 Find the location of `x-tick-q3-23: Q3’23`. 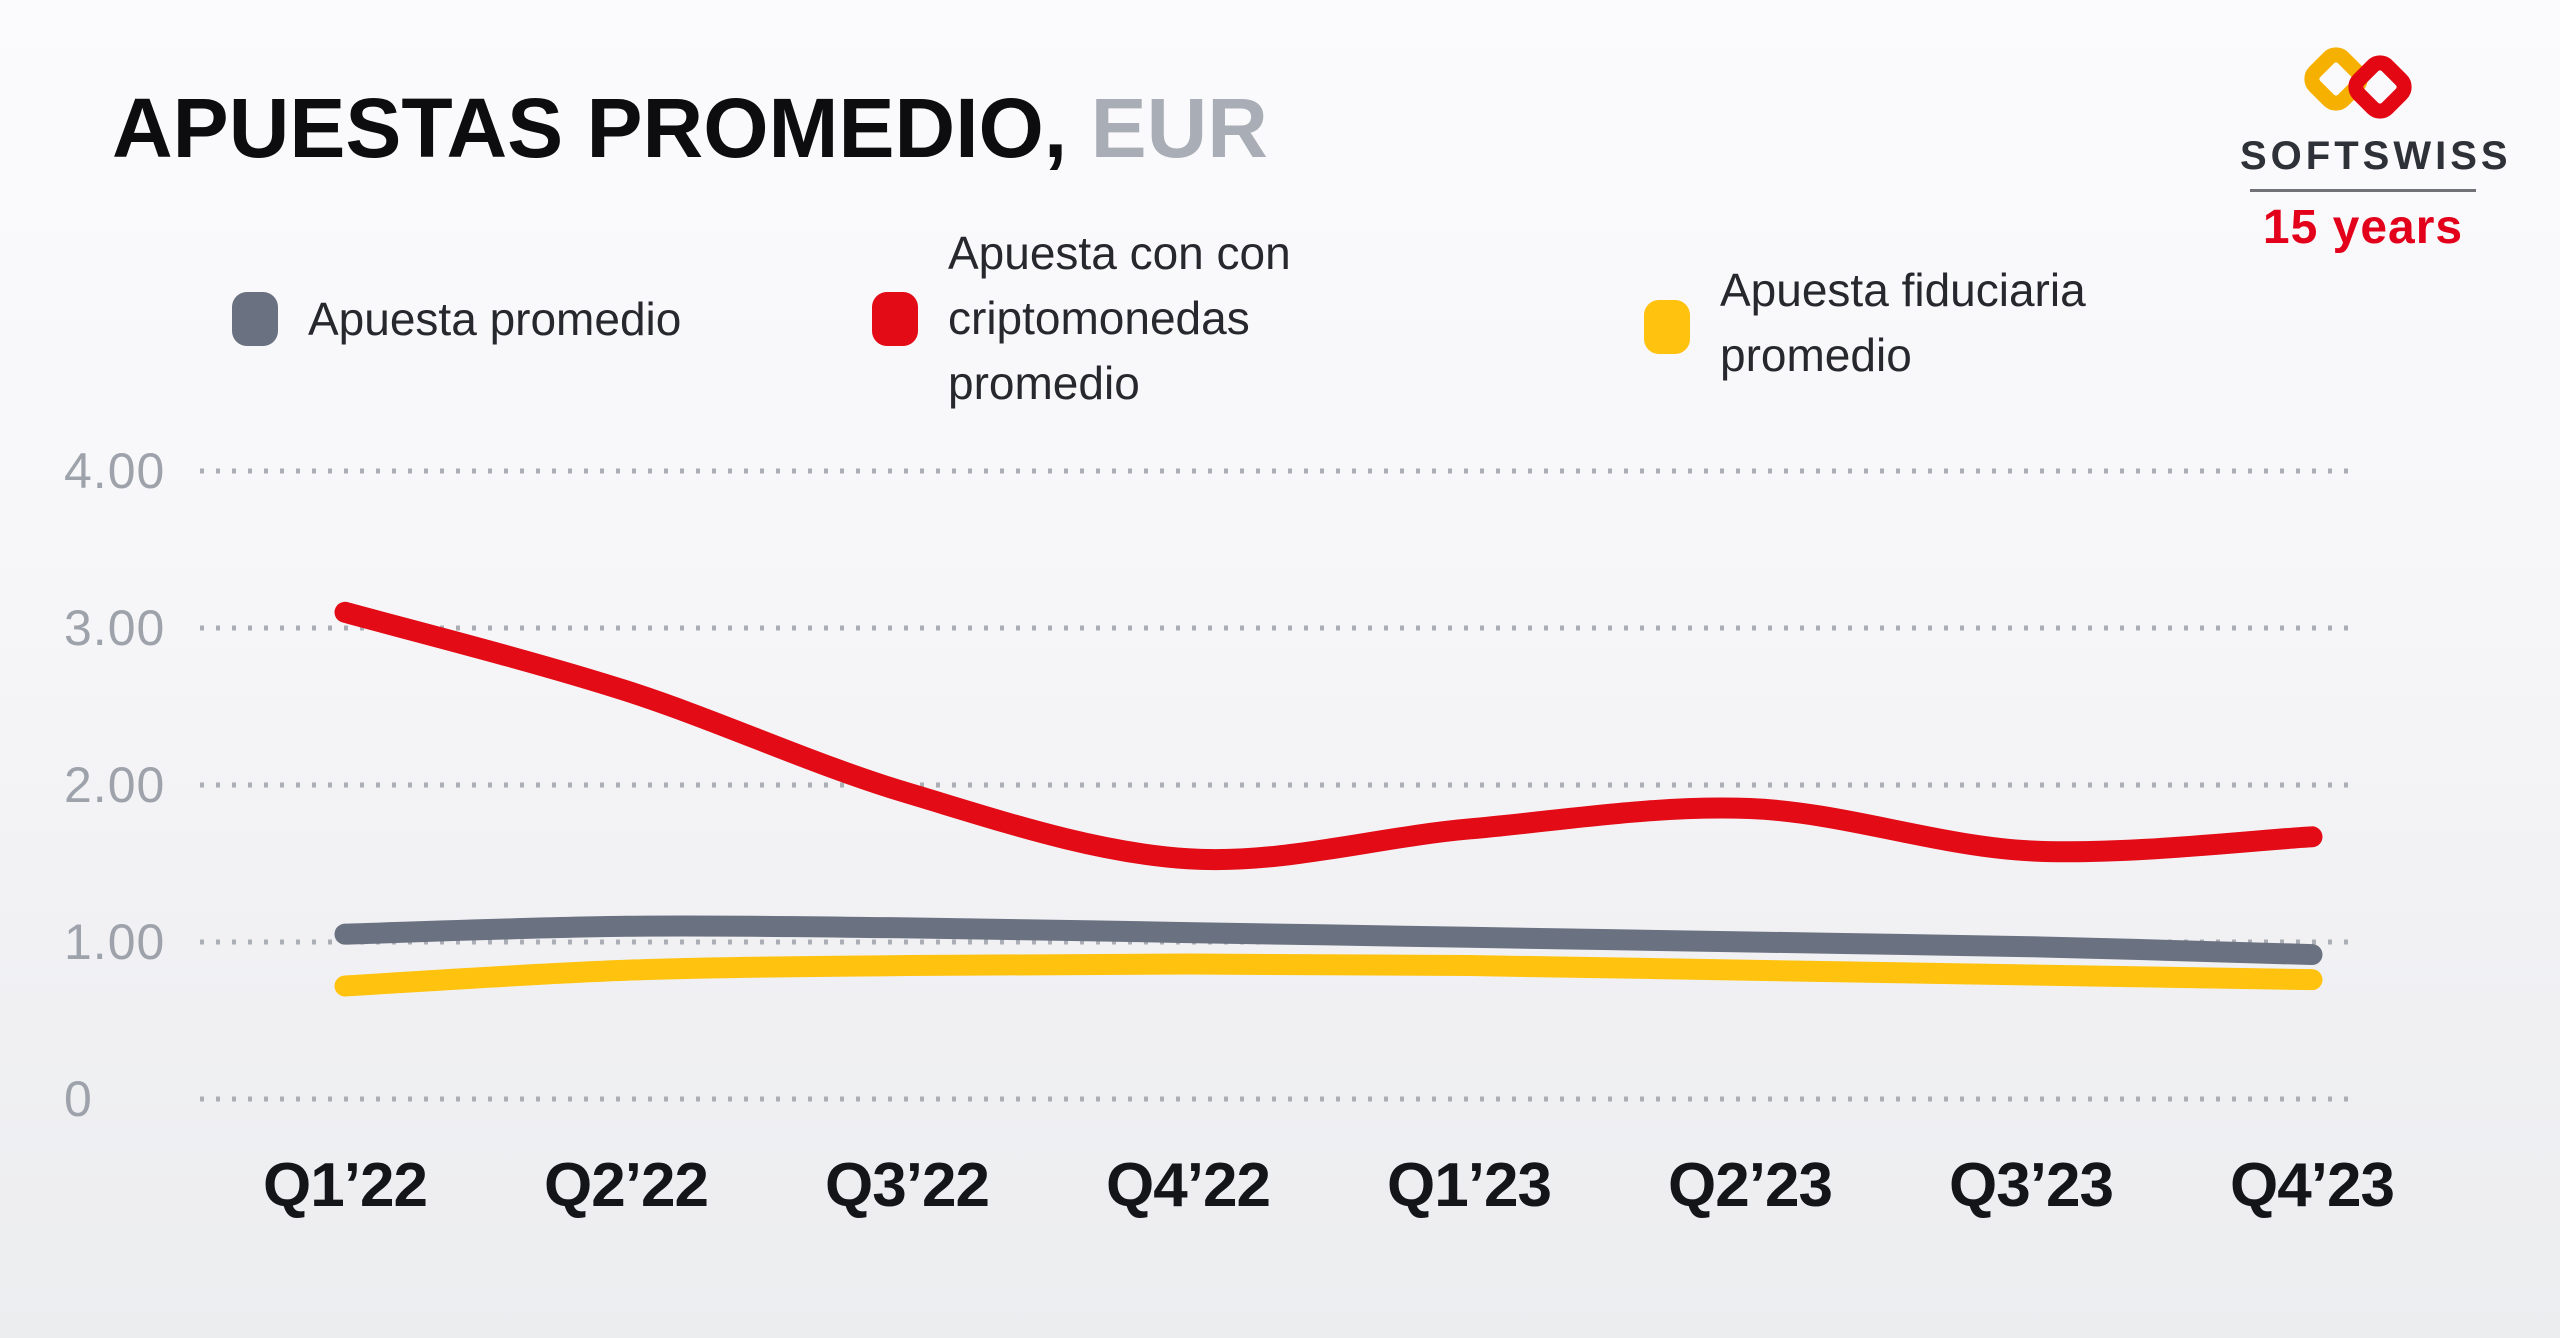

x-tick-q3-23: Q3’23 is located at coordinates (2031, 1185).